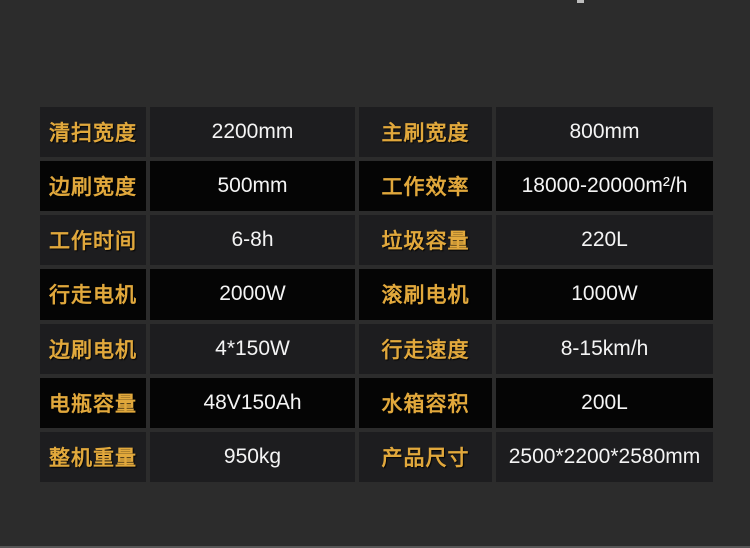  Describe the element at coordinates (93, 348) in the screenshot. I see `spec-label-side-brush-motor: 边刷电机` at that location.